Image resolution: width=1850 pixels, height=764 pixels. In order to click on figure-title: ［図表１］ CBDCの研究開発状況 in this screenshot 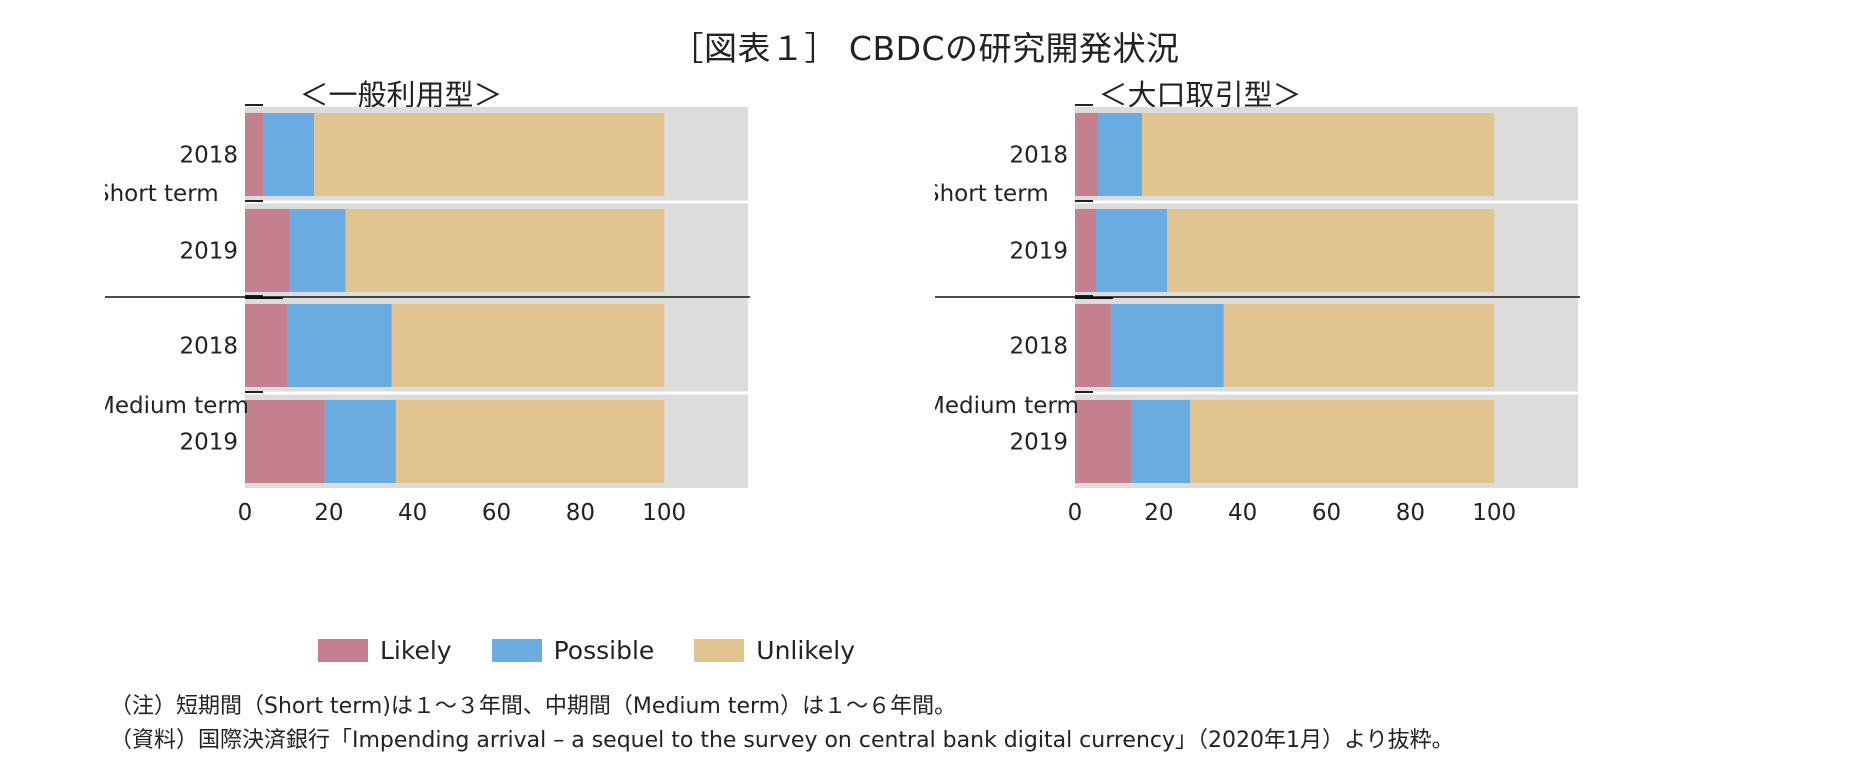, I will do `click(925, 48)`.